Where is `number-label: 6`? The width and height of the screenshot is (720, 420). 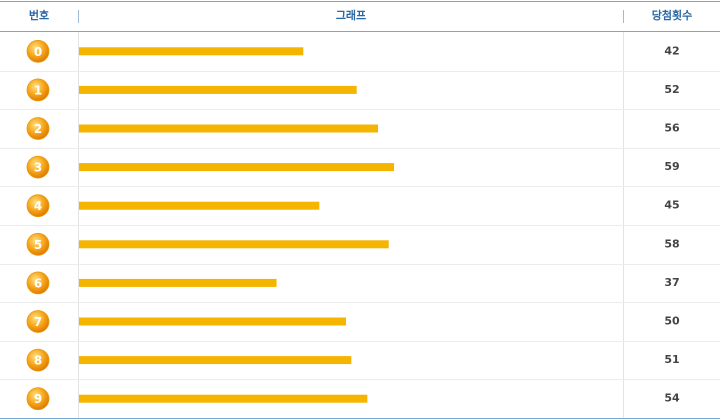
number-label: 6 is located at coordinates (38, 283).